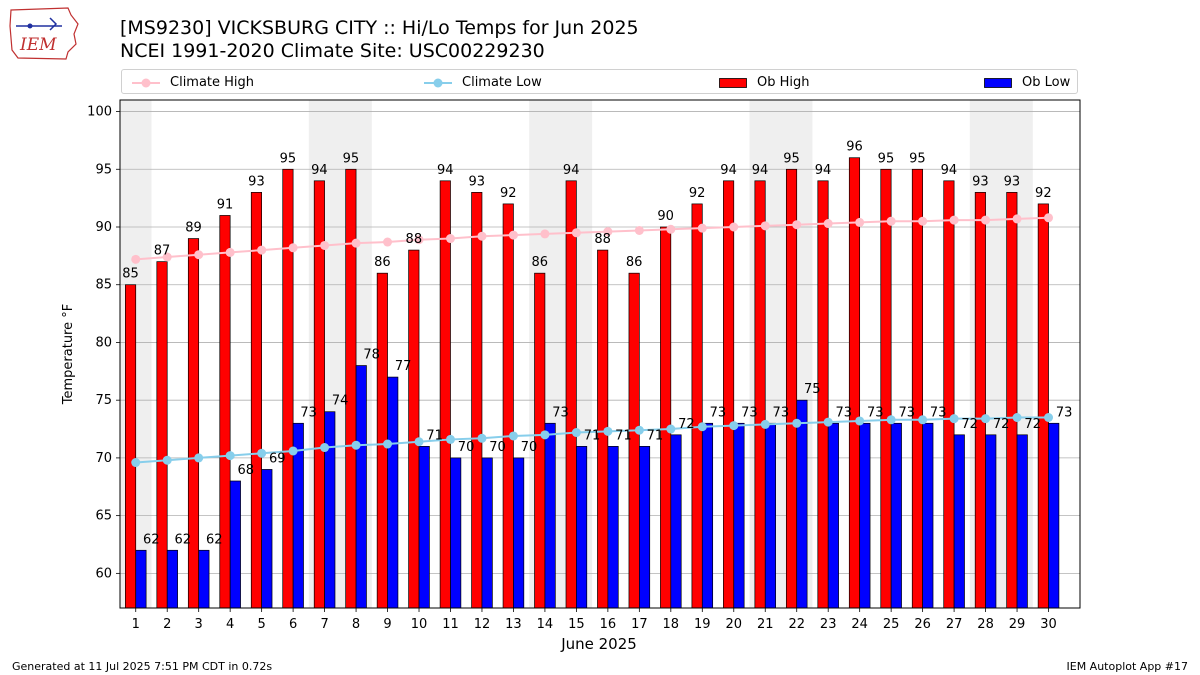  What do you see at coordinates (513, 624) in the screenshot?
I see `x-tick-label: 13` at bounding box center [513, 624].